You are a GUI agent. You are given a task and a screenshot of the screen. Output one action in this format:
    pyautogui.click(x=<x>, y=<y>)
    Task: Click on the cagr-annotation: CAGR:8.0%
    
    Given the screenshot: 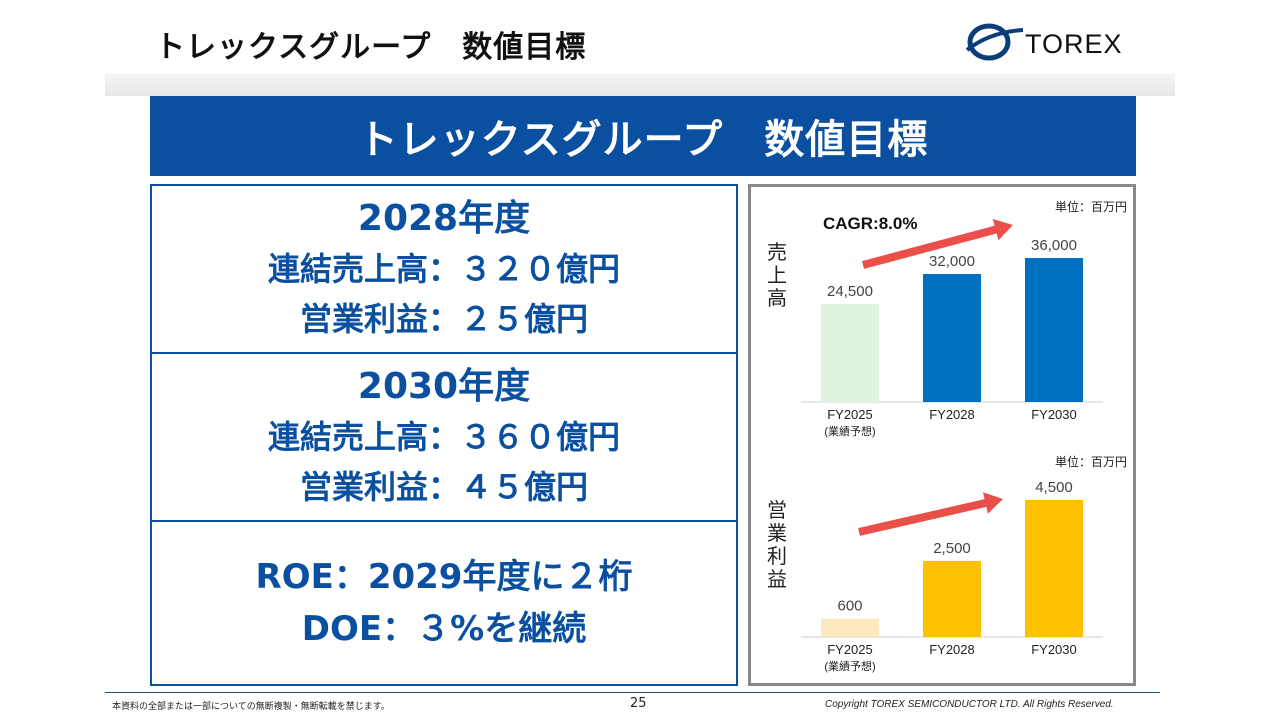 What is the action you would take?
    pyautogui.click(x=870, y=223)
    